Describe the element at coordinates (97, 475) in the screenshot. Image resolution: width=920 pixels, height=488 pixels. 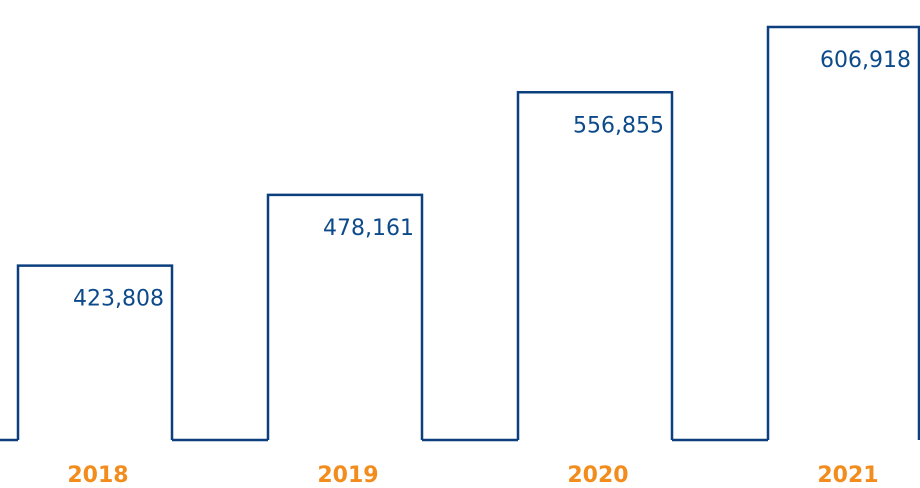
I see `x-tick-label: 2018` at that location.